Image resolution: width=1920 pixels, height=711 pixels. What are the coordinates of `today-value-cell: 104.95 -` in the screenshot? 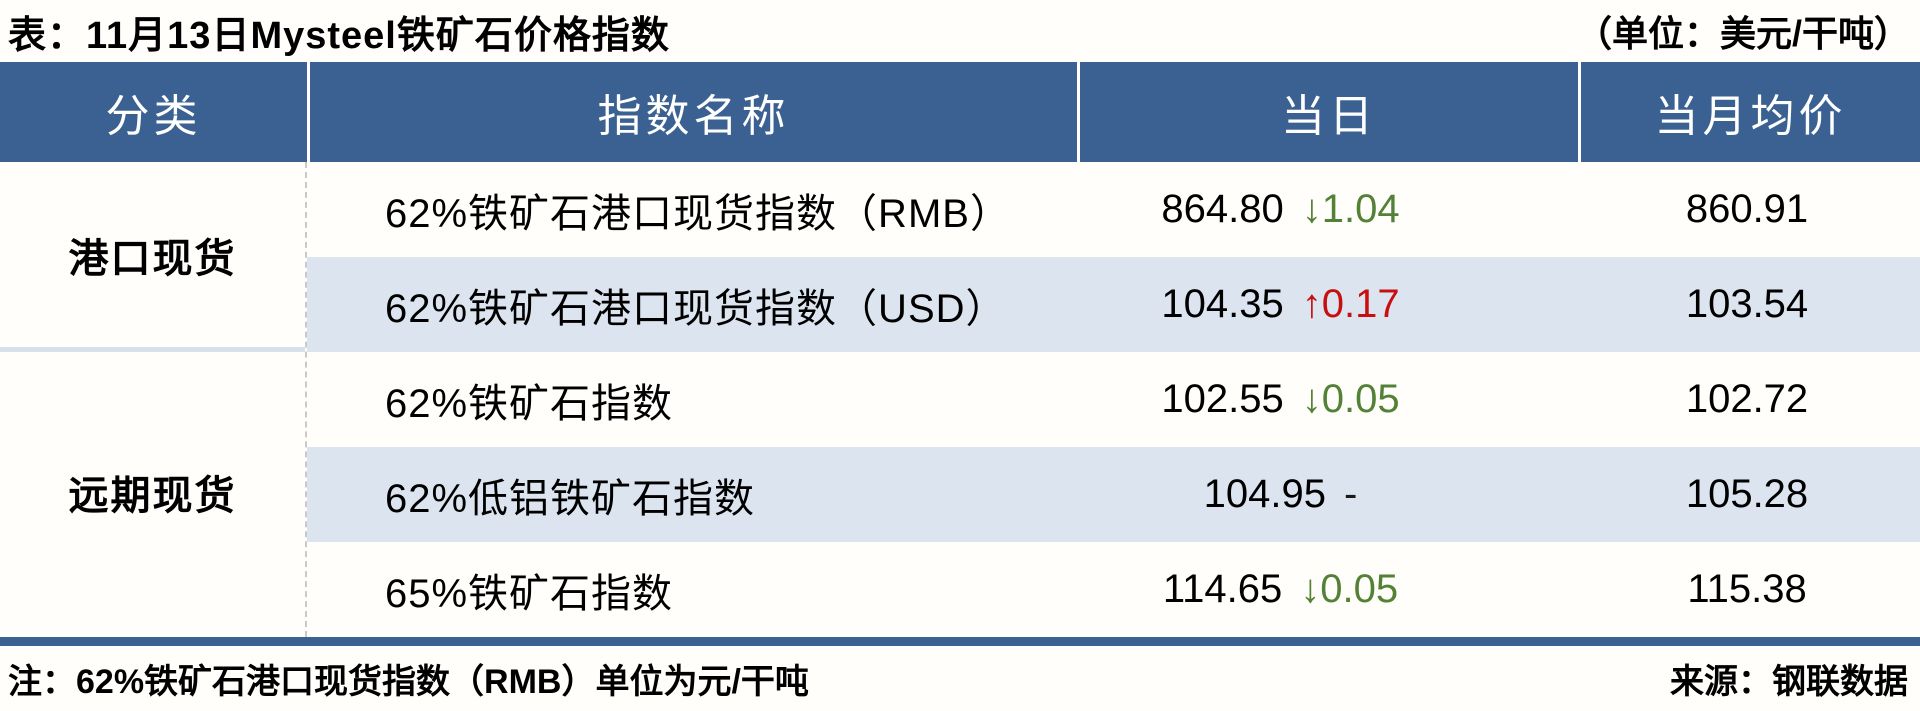 It's located at (1325, 494).